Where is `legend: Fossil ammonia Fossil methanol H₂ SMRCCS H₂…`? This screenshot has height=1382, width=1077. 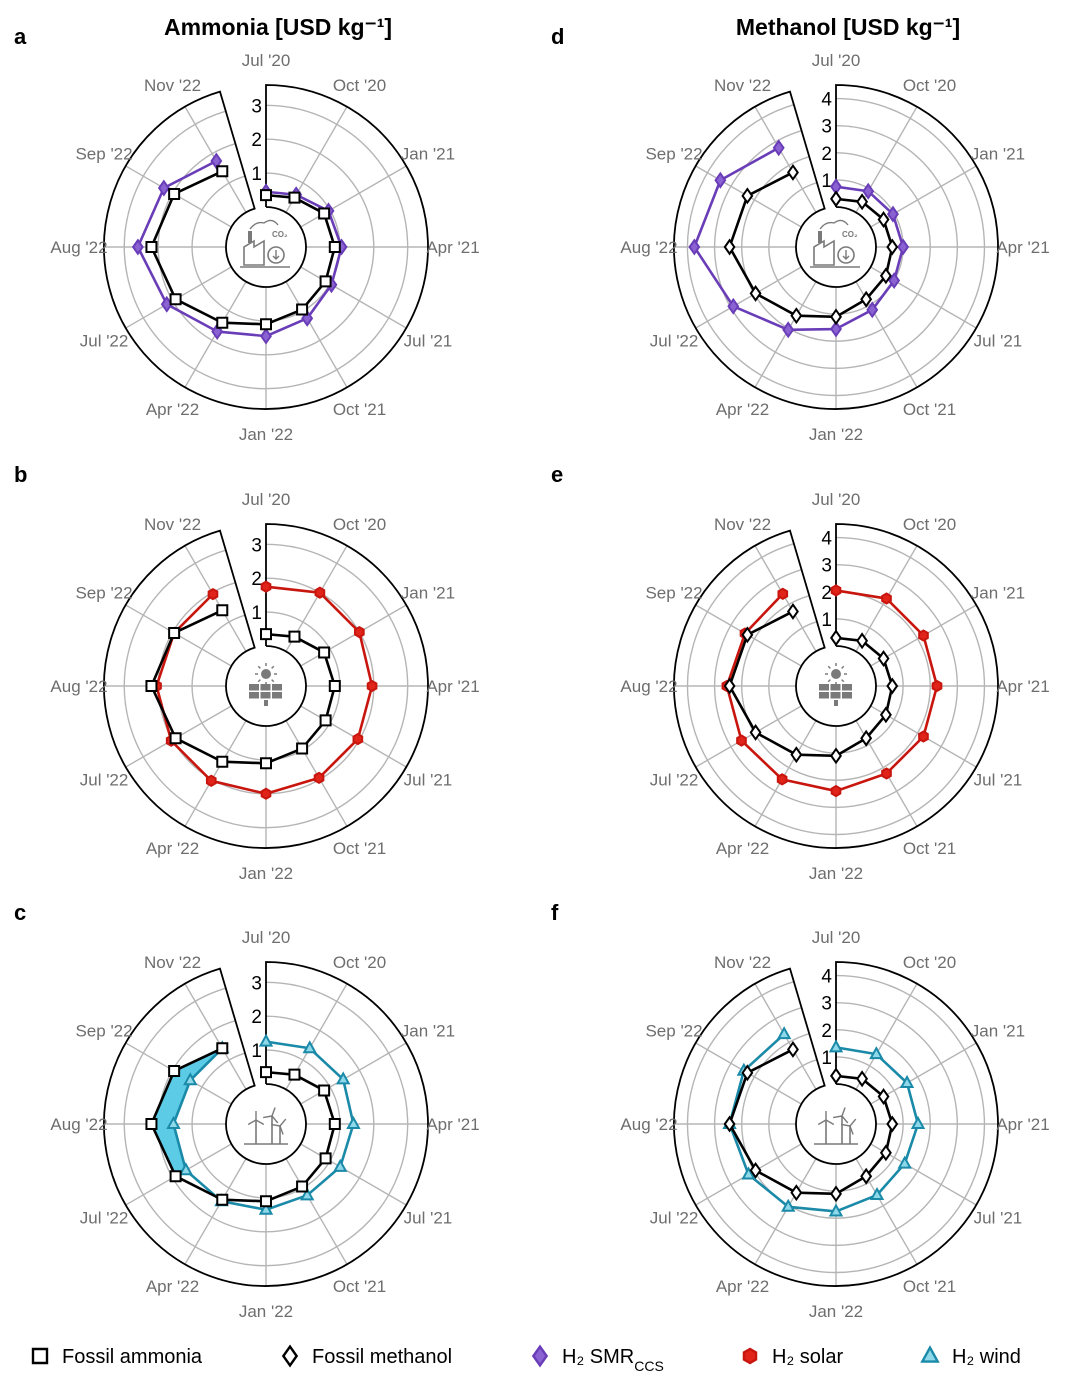
legend: Fossil ammonia Fossil methanol H₂ SMRCCS H₂… is located at coordinates (526, 1359).